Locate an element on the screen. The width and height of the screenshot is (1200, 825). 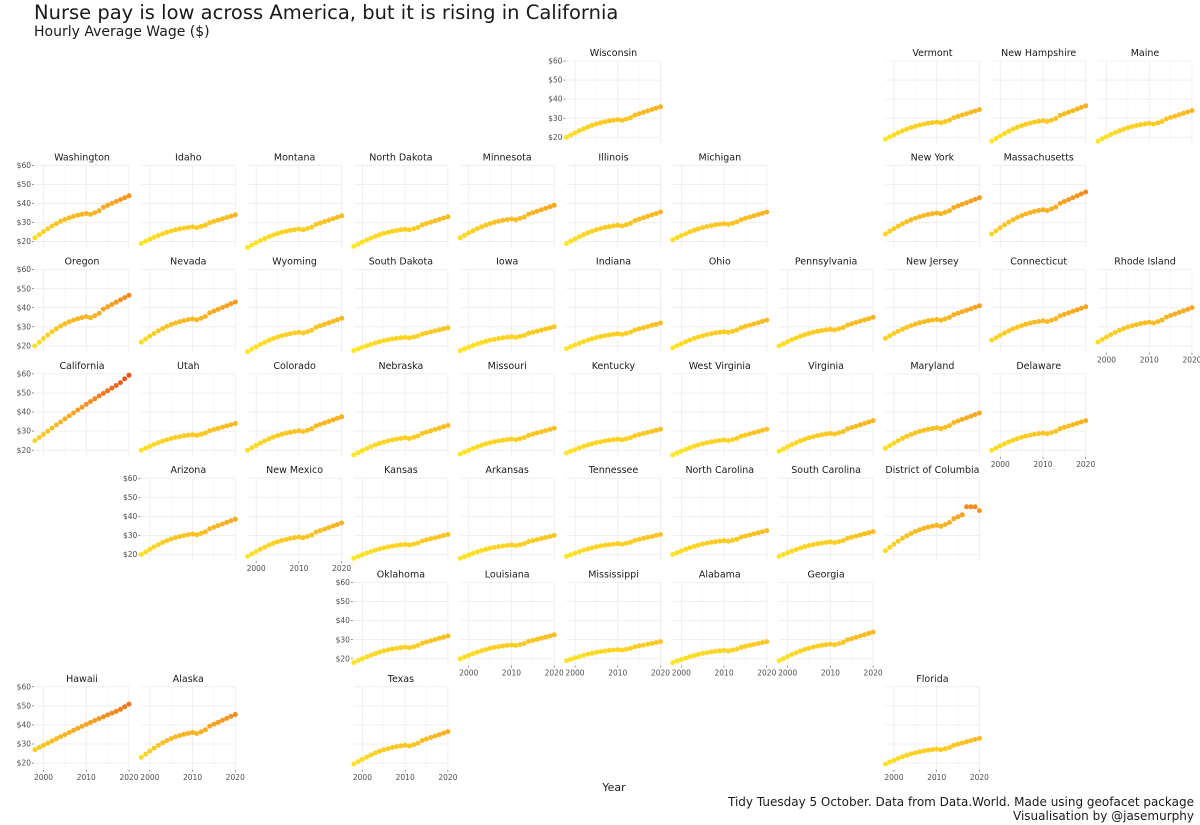
panel-rhode-island: Rhode Island 2000 2010 2020 is located at coordinates (1147, 311).